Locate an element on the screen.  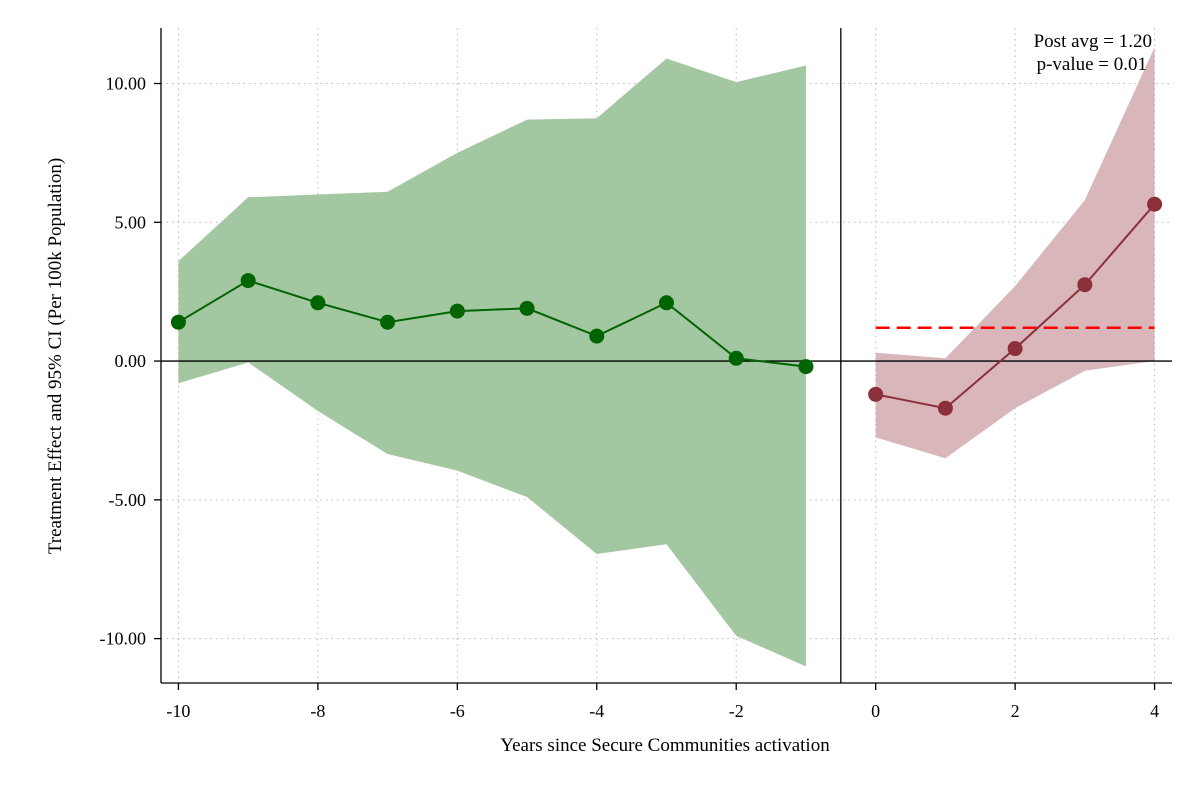
pre-series-line is located at coordinates (492, 323).